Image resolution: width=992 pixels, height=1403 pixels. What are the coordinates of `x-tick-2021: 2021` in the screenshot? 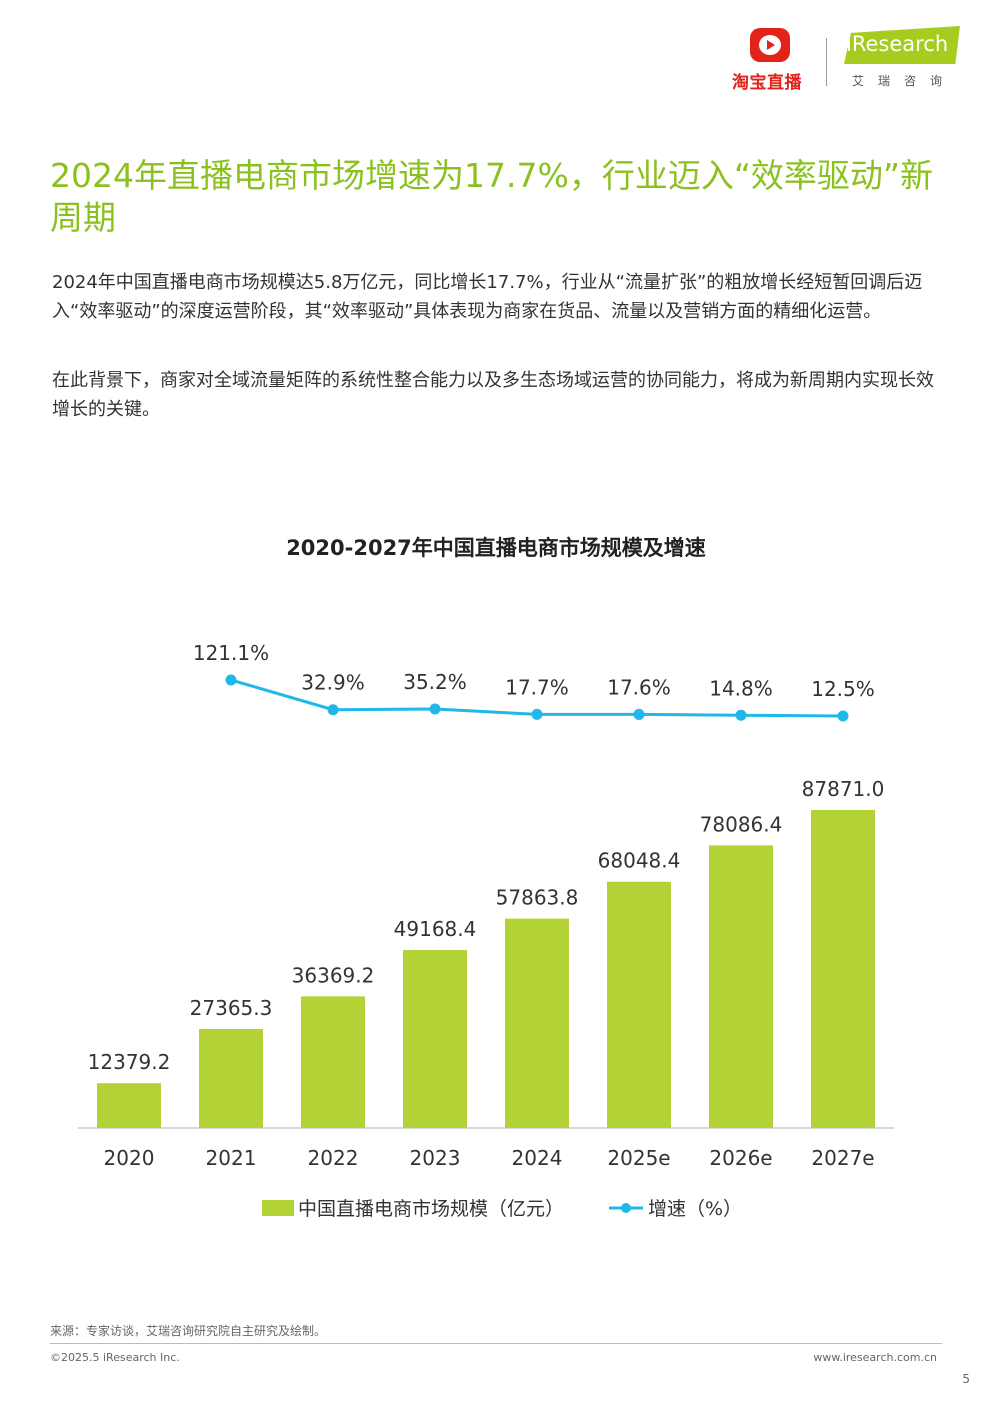 It's located at (231, 1158).